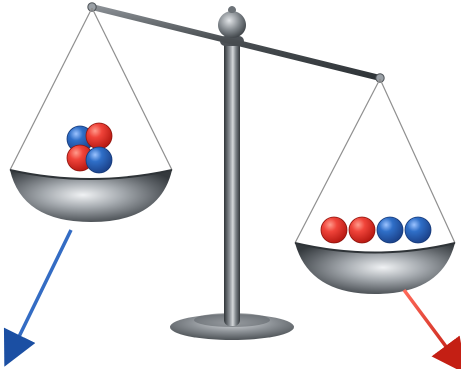  I want to click on arrow-down-left-icon, so click(38, 298).